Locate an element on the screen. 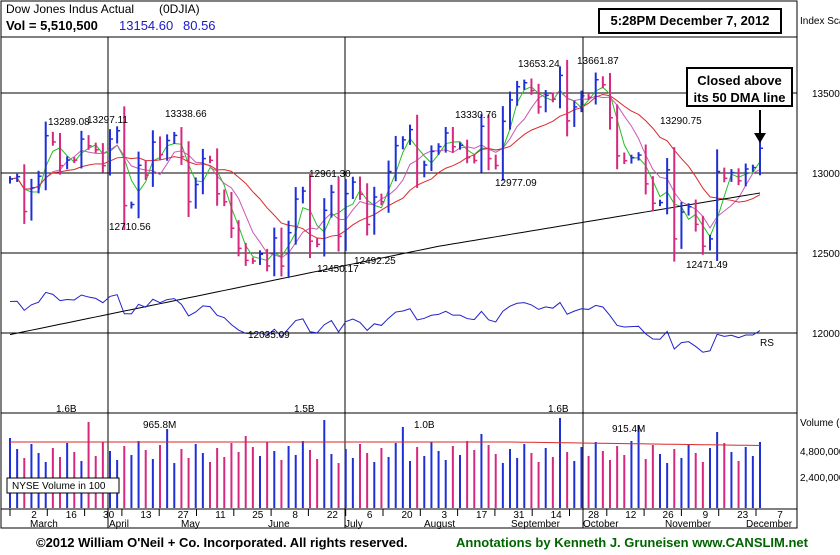 Image resolution: width=840 pixels, height=555 pixels. nyse-volume-box is located at coordinates (63, 485).